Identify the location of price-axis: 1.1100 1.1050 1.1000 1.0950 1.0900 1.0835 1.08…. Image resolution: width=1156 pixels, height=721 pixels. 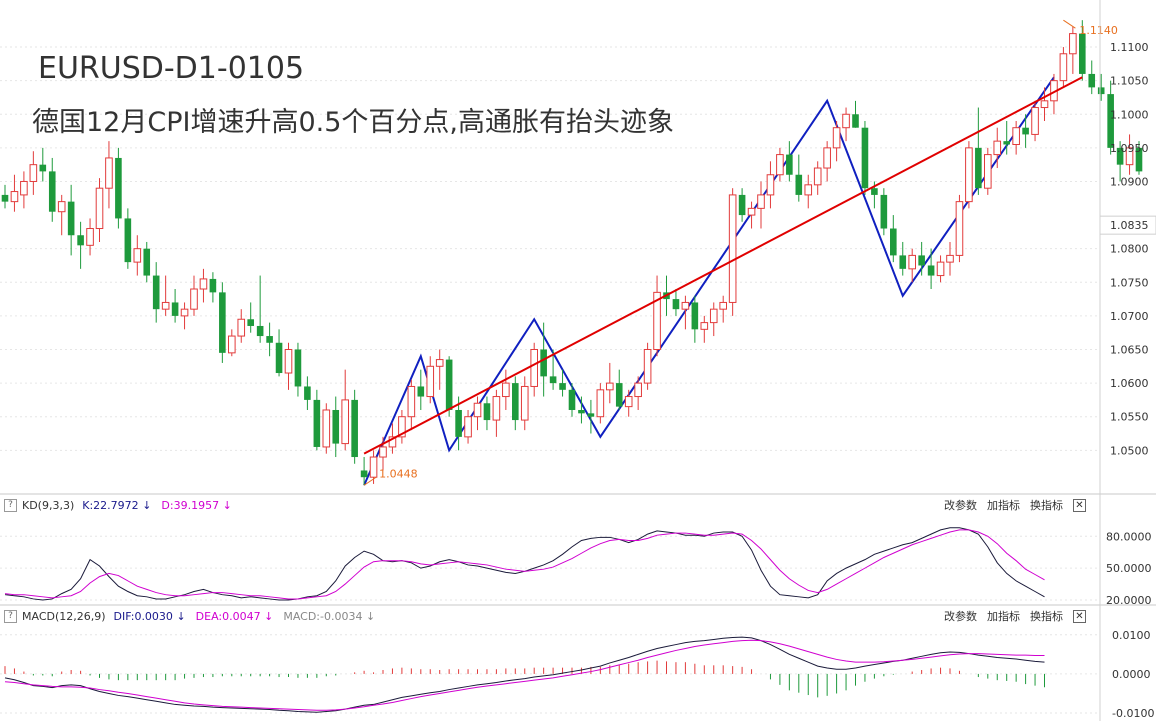
(1127, 249).